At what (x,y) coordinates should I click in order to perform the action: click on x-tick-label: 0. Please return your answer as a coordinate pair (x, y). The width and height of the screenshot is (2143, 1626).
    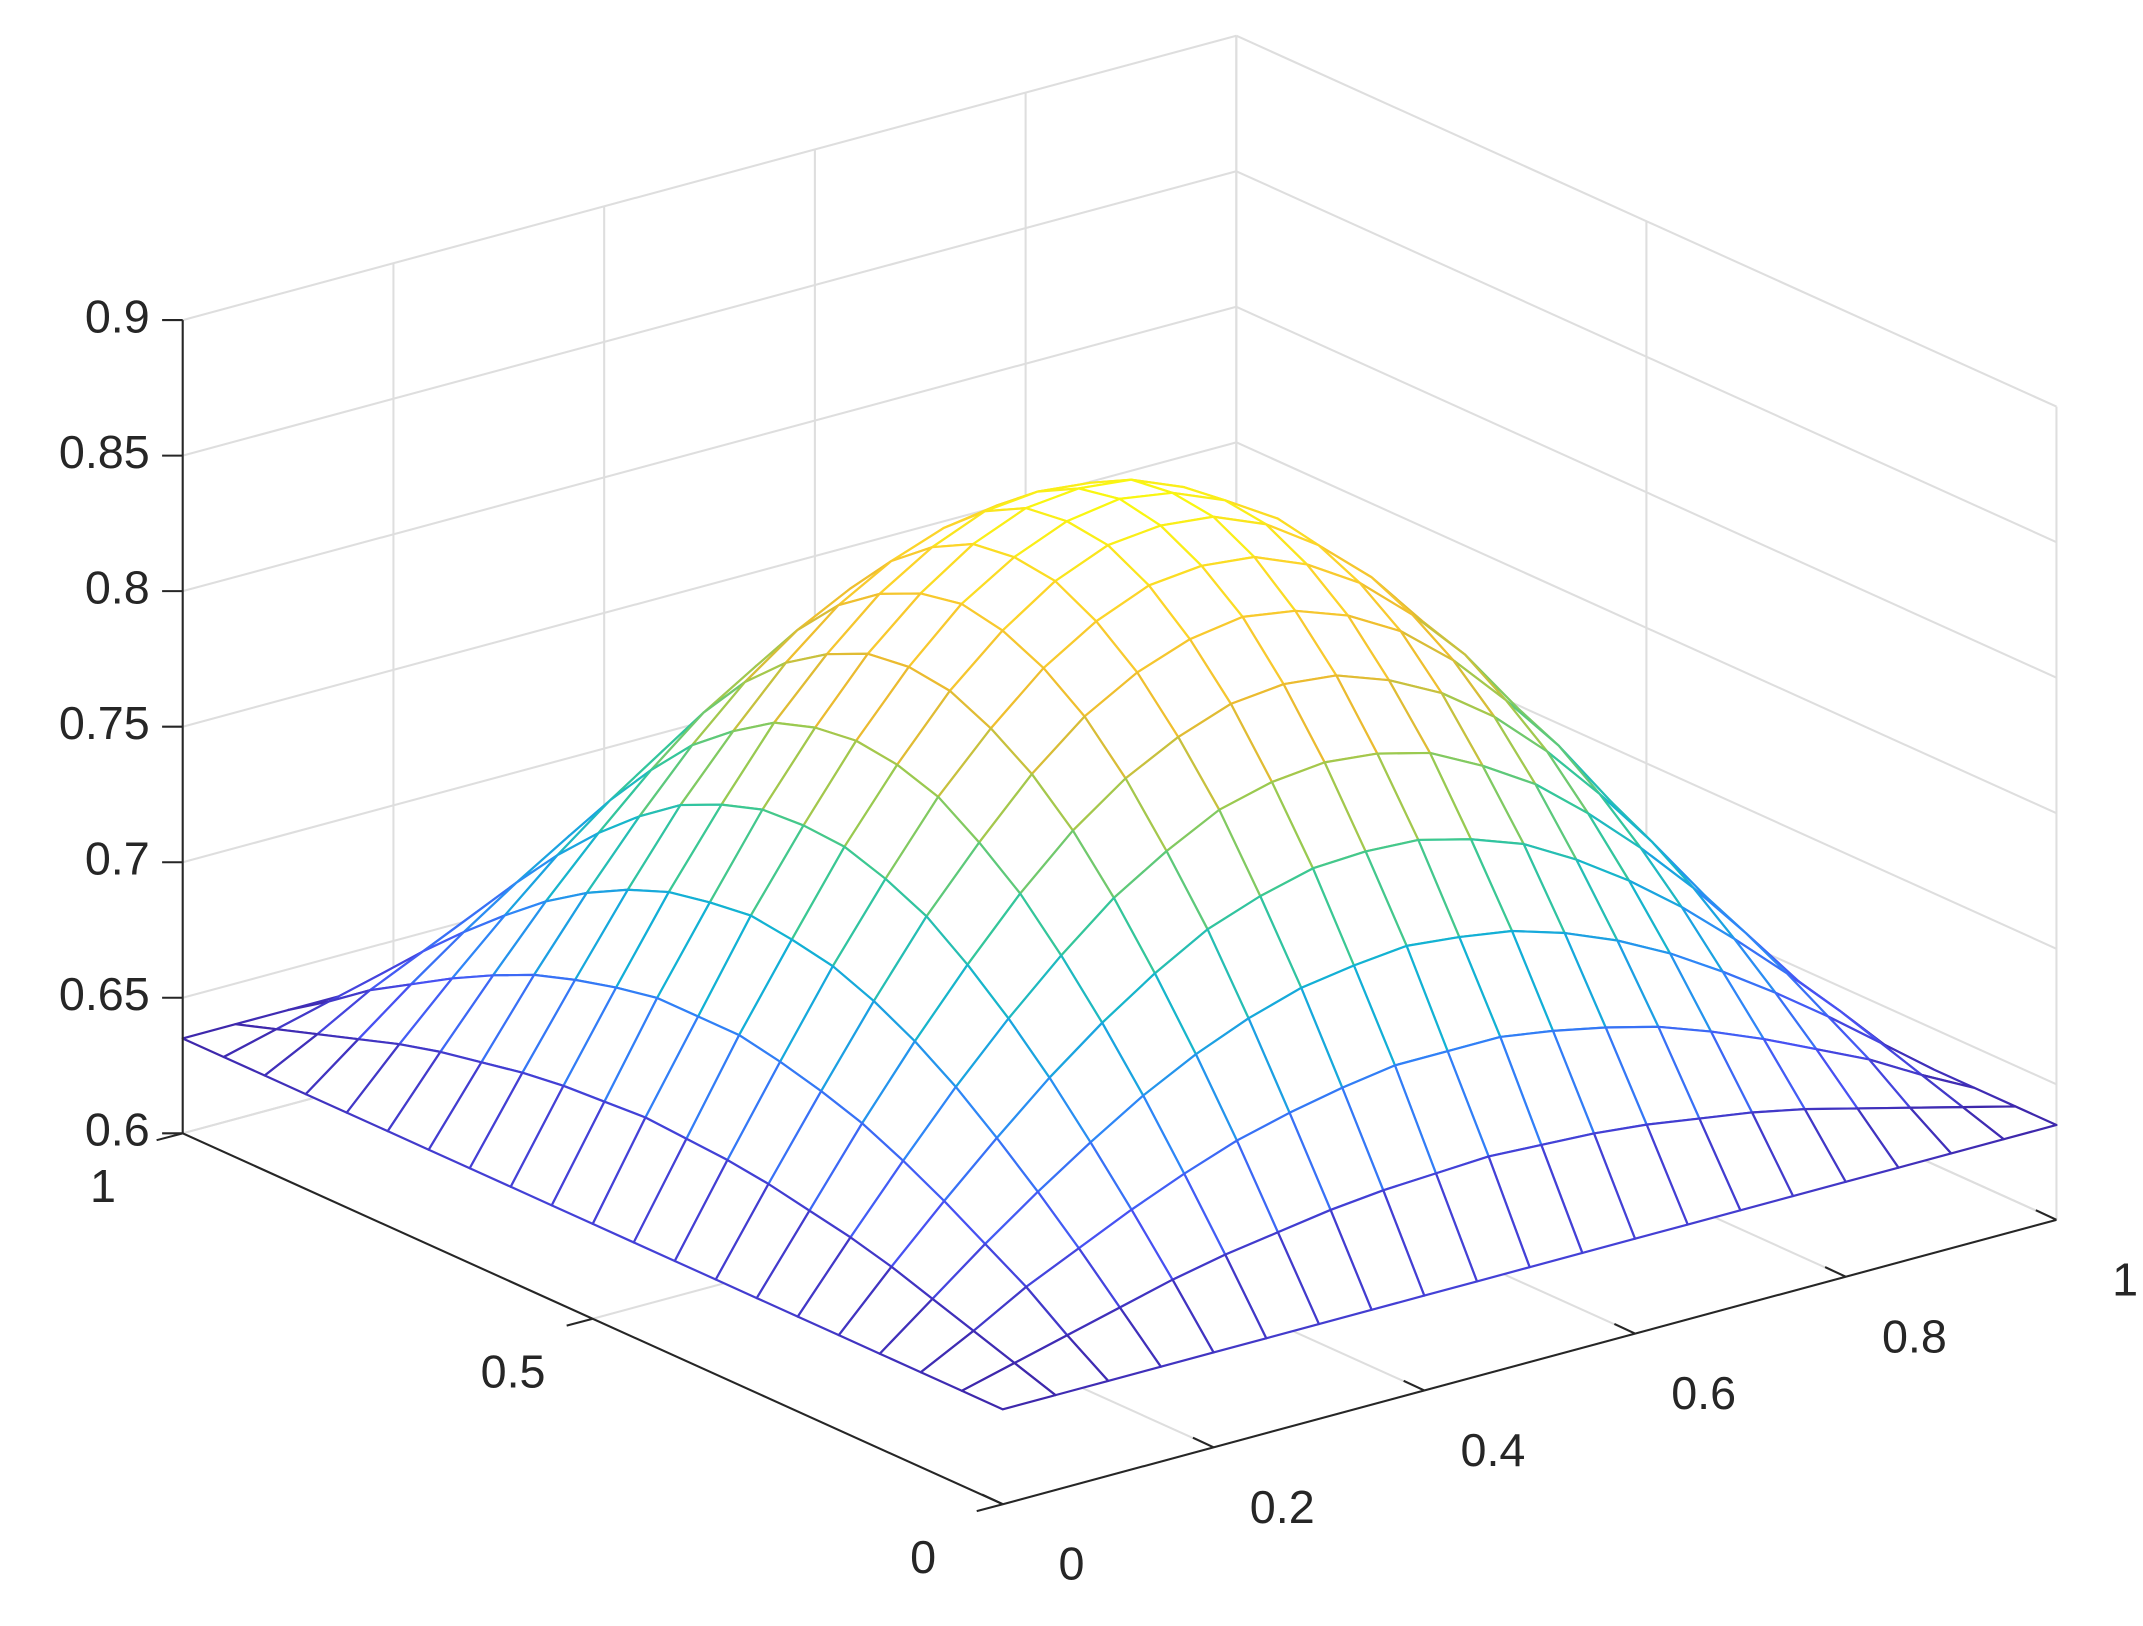
    Looking at the image, I should click on (1072, 1564).